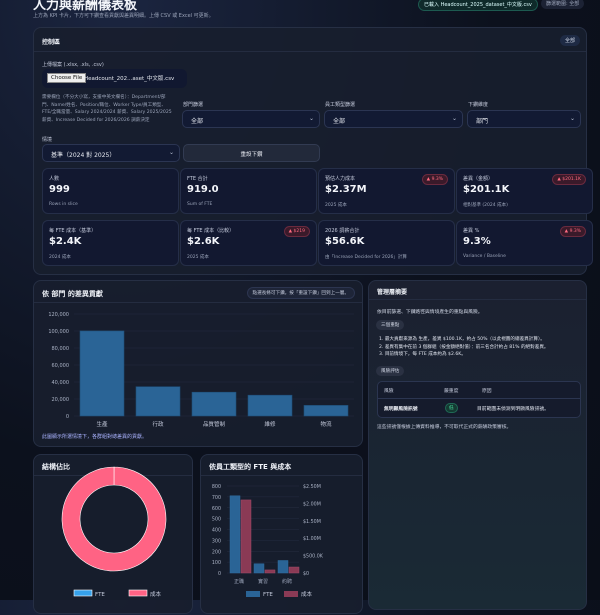 The image size is (600, 615). I want to click on y-left-tick-label: 700, so click(216, 498).